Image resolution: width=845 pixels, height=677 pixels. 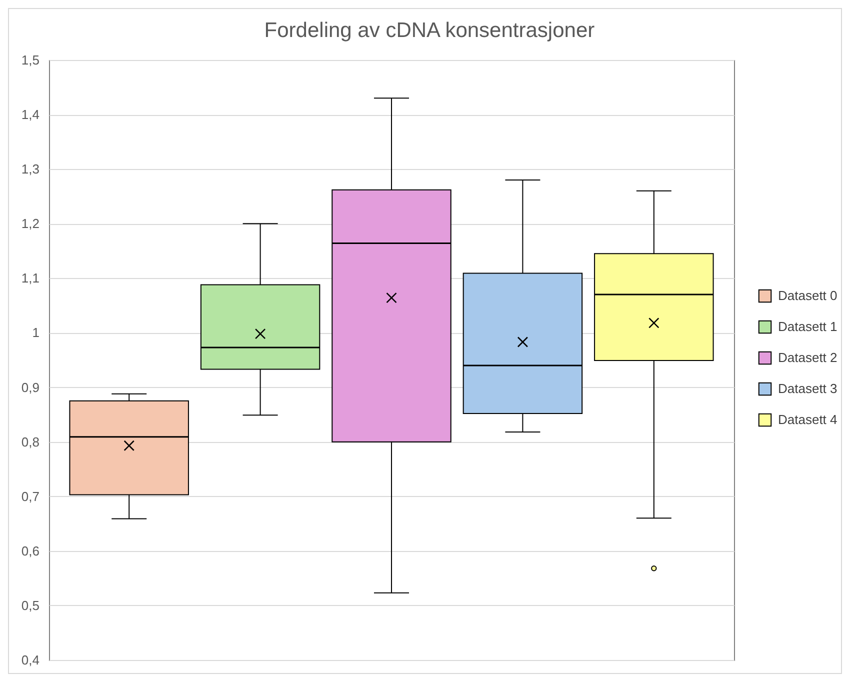 What do you see at coordinates (30, 60) in the screenshot?
I see `y-tick-label: 1,5` at bounding box center [30, 60].